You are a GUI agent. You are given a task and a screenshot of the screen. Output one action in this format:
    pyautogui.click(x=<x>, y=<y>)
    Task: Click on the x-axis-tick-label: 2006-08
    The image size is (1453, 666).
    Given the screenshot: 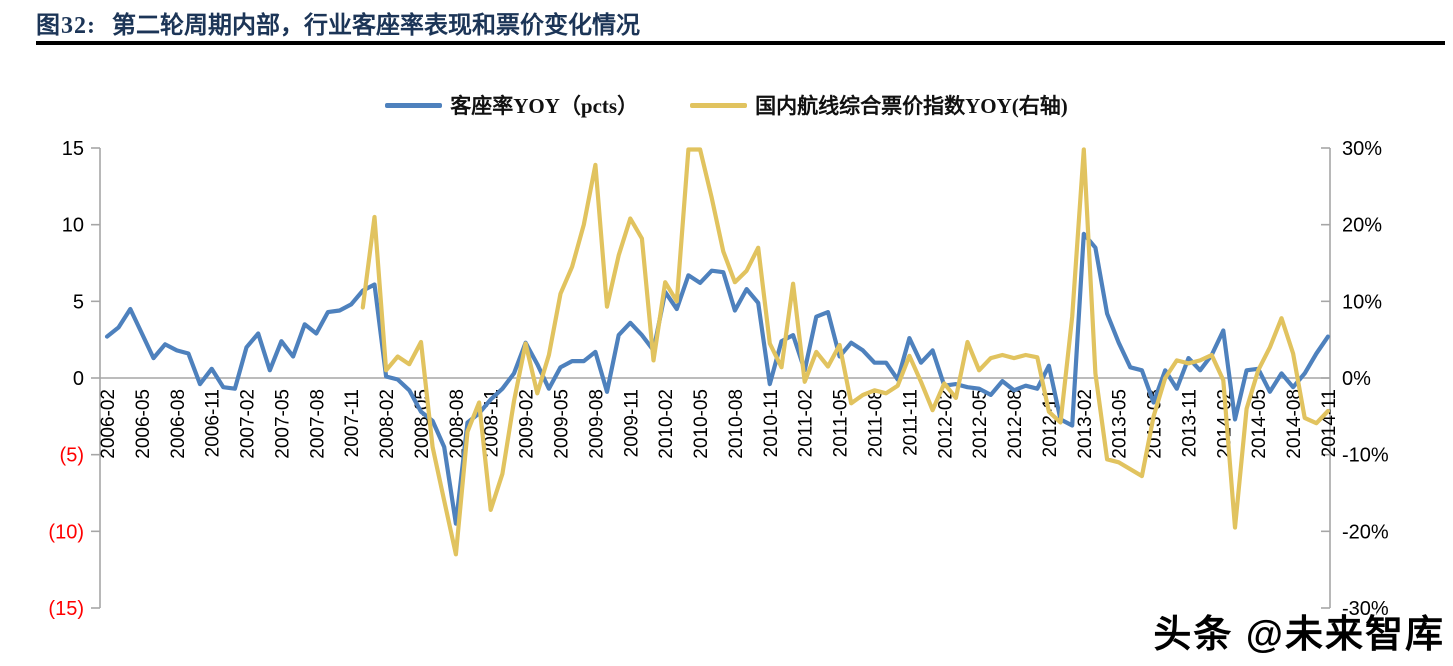 What is the action you would take?
    pyautogui.click(x=178, y=424)
    